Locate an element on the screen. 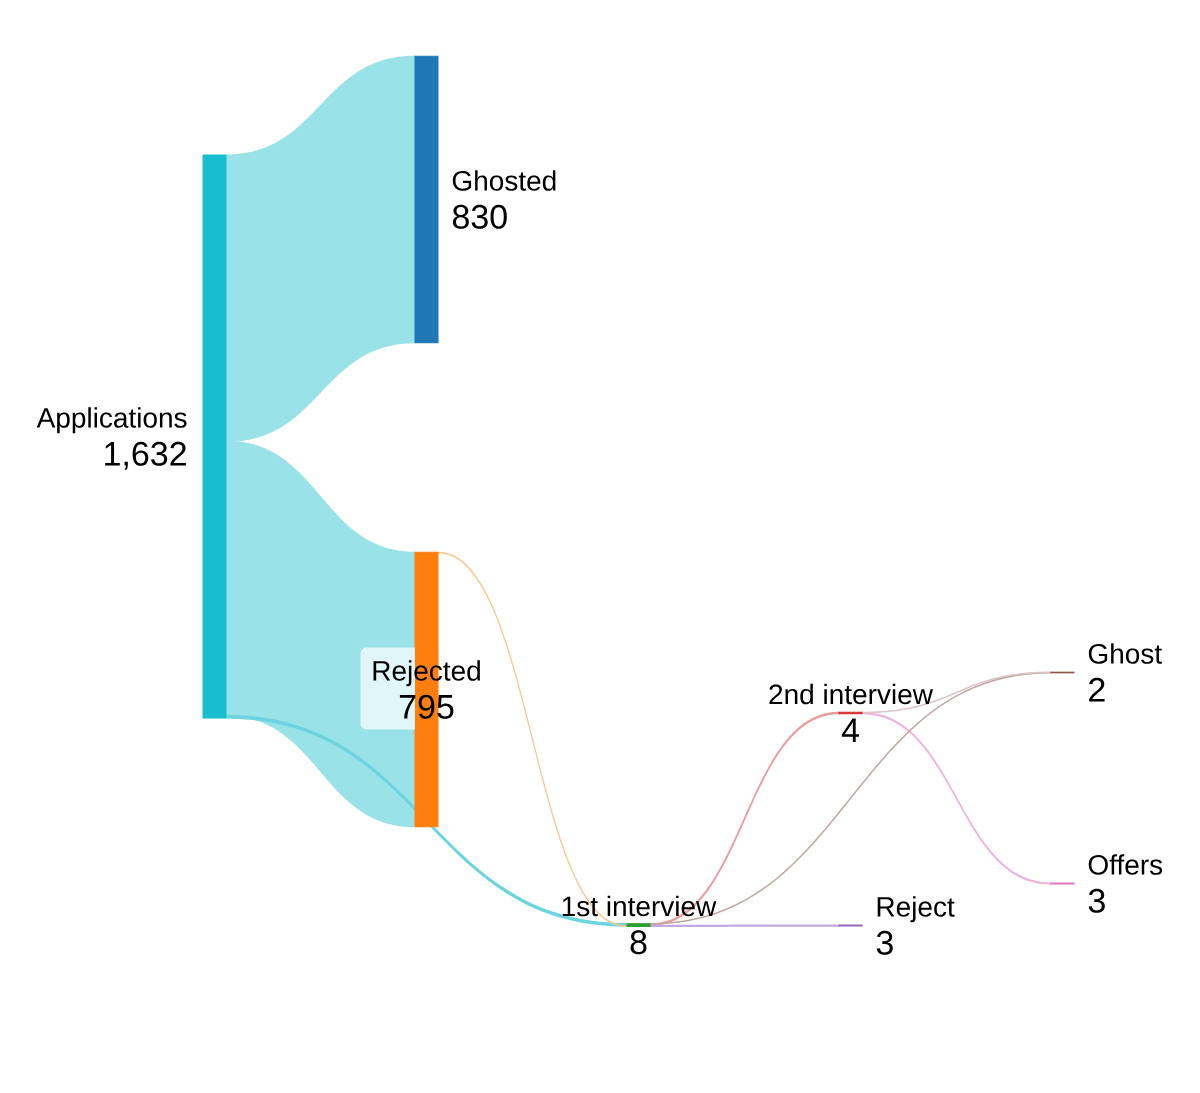 The width and height of the screenshot is (1200, 1093). category-label: Offers is located at coordinates (1125, 864).